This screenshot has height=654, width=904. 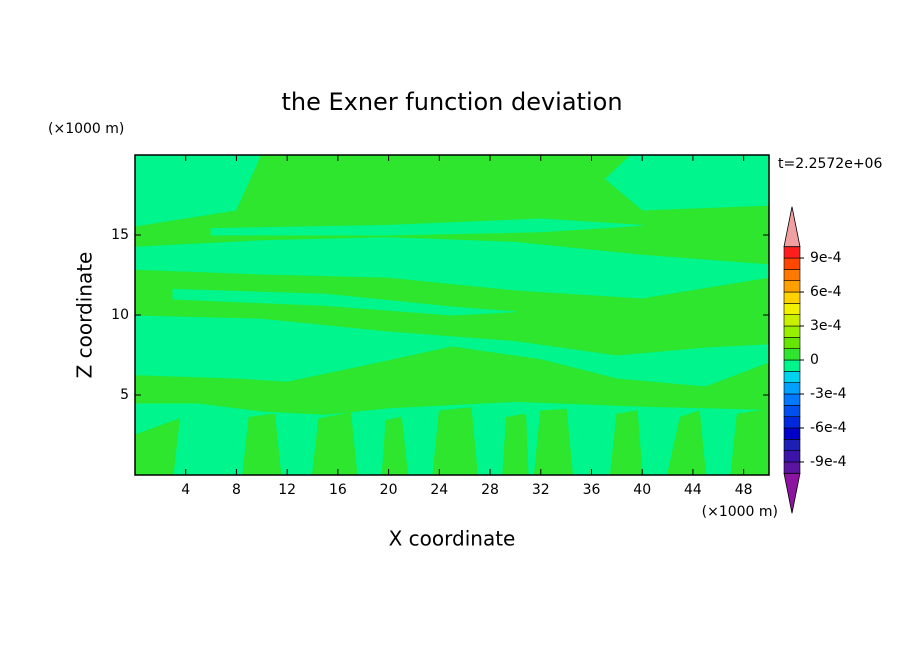 I want to click on x-tick-label: 24, so click(x=439, y=490).